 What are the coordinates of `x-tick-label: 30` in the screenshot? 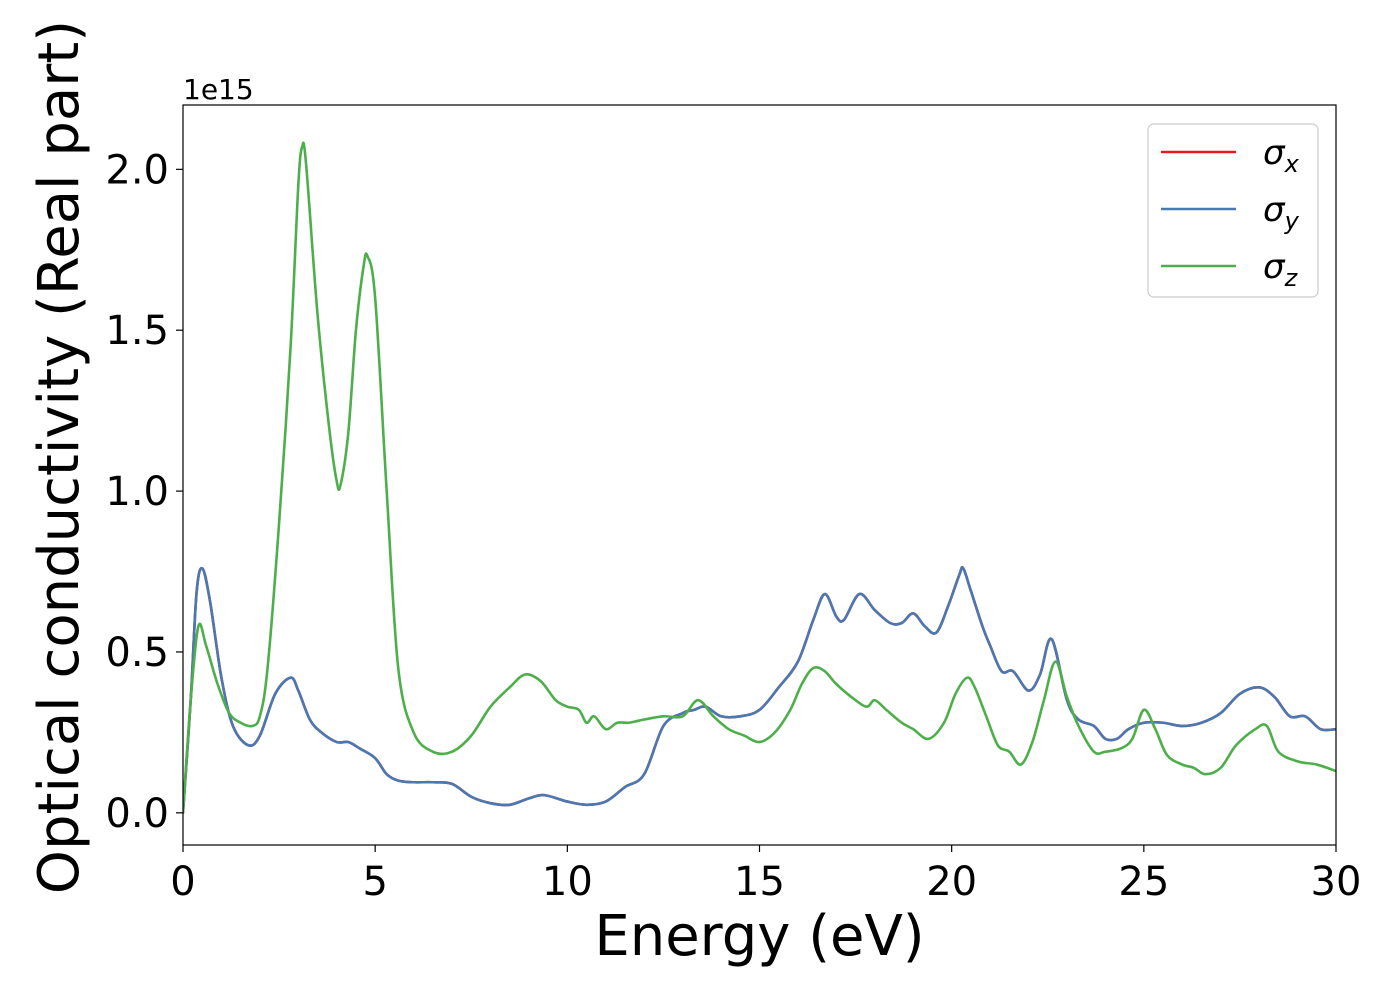 It's located at (1336, 882).